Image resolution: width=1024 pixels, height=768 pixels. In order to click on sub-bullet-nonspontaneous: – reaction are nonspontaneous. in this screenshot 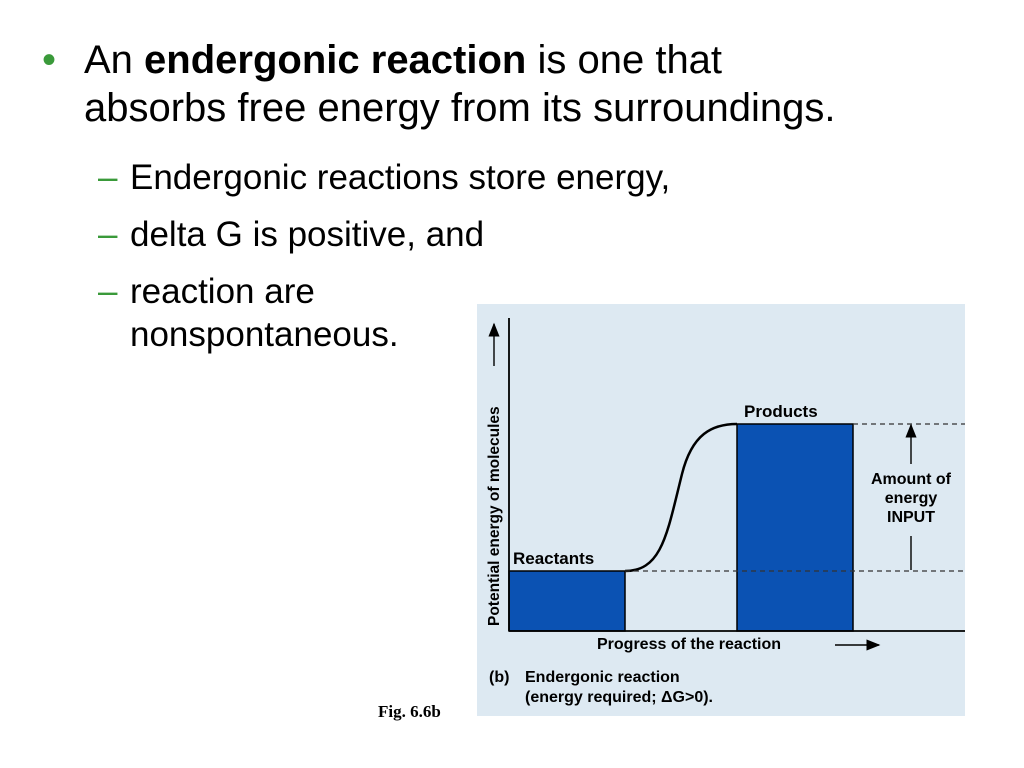, I will do `click(248, 313)`.